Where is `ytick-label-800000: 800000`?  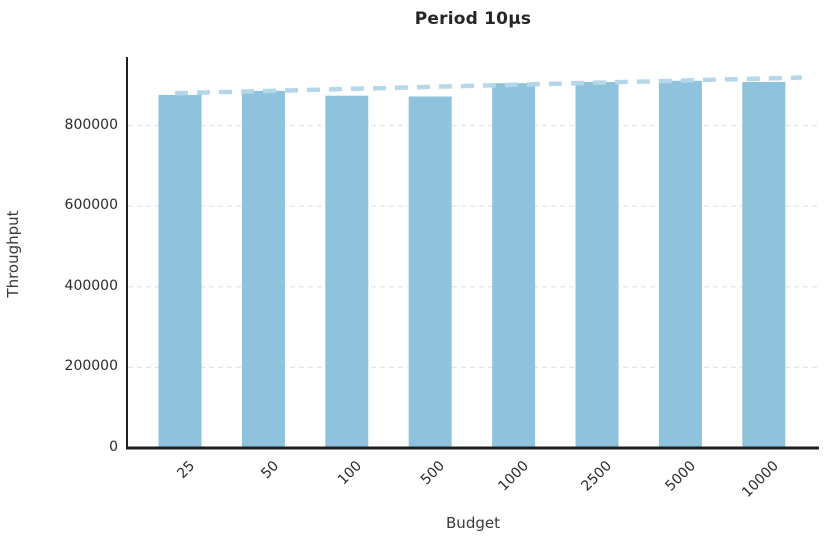
ytick-label-800000: 800000 is located at coordinates (91, 124).